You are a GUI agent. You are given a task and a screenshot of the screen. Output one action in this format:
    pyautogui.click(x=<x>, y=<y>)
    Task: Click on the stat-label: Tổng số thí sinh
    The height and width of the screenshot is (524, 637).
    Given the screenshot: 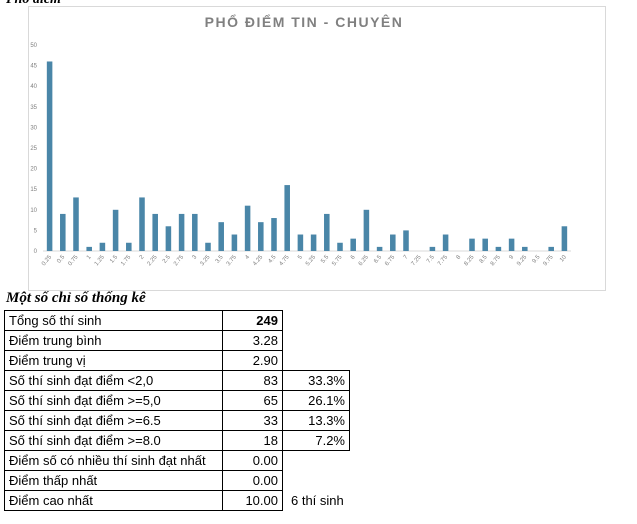 What is the action you would take?
    pyautogui.click(x=113, y=320)
    